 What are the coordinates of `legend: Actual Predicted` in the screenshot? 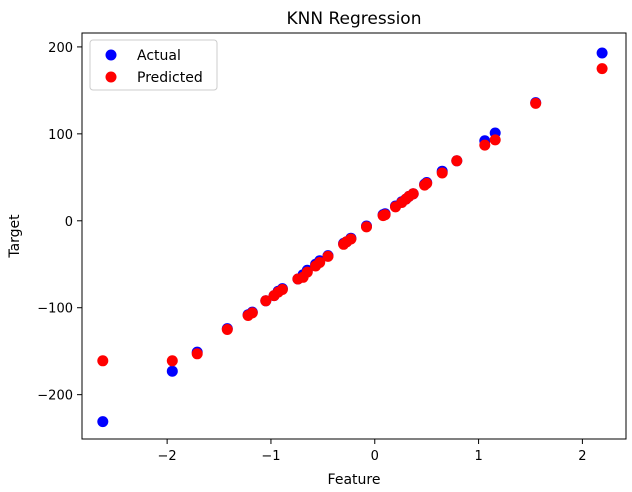 It's located at (153, 65).